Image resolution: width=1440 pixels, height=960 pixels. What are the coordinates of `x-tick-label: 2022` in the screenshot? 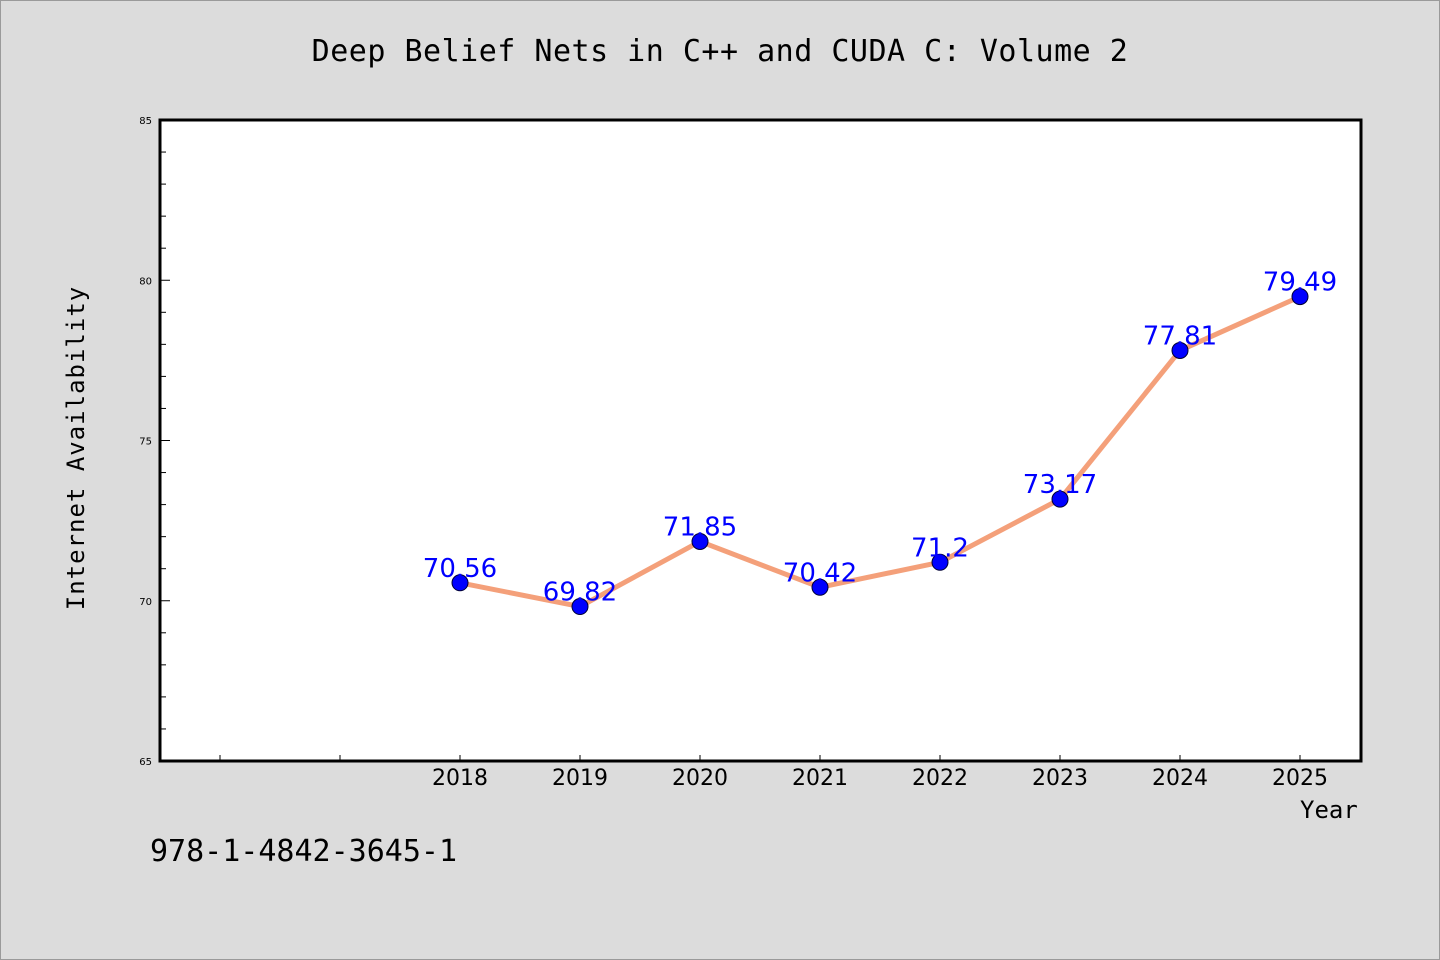 It's located at (940, 778).